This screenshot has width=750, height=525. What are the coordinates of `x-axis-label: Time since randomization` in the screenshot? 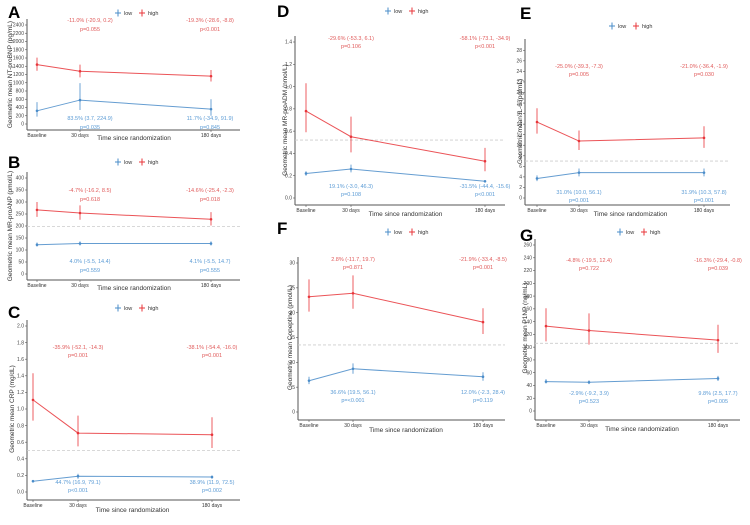 It's located at (642, 429).